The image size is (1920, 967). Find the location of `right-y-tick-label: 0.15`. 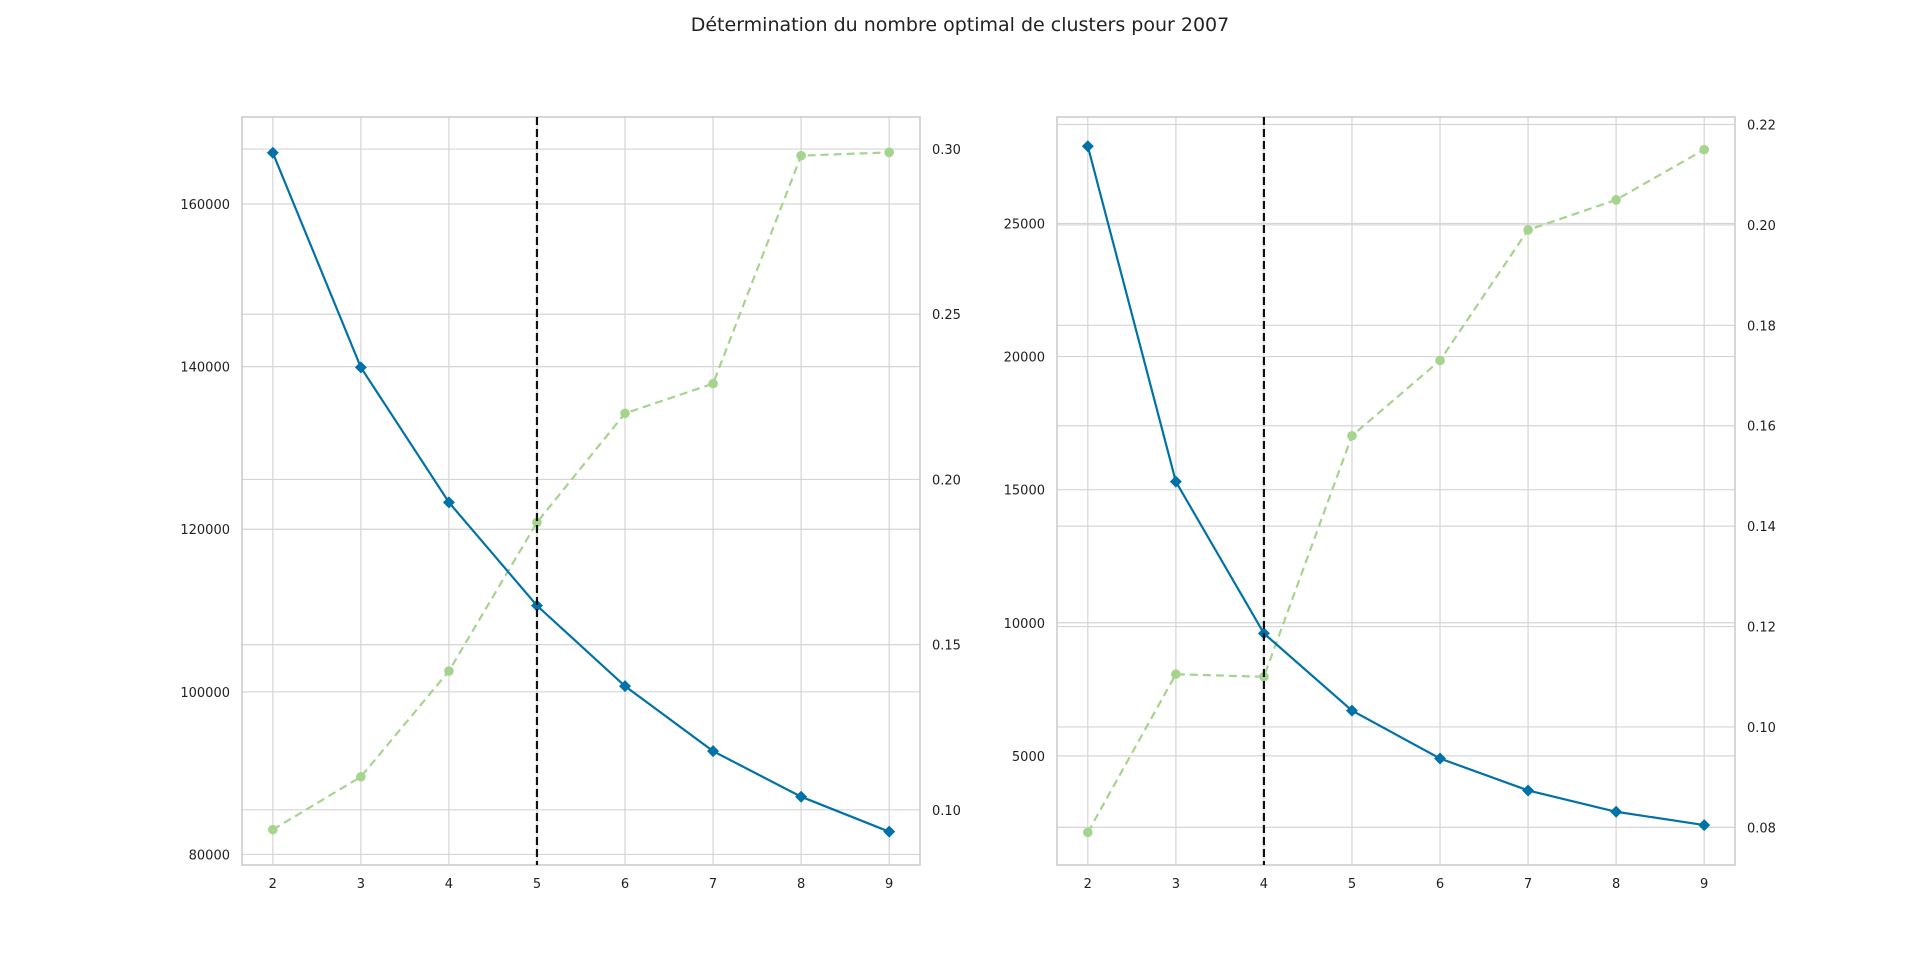

right-y-tick-label: 0.15 is located at coordinates (946, 646).